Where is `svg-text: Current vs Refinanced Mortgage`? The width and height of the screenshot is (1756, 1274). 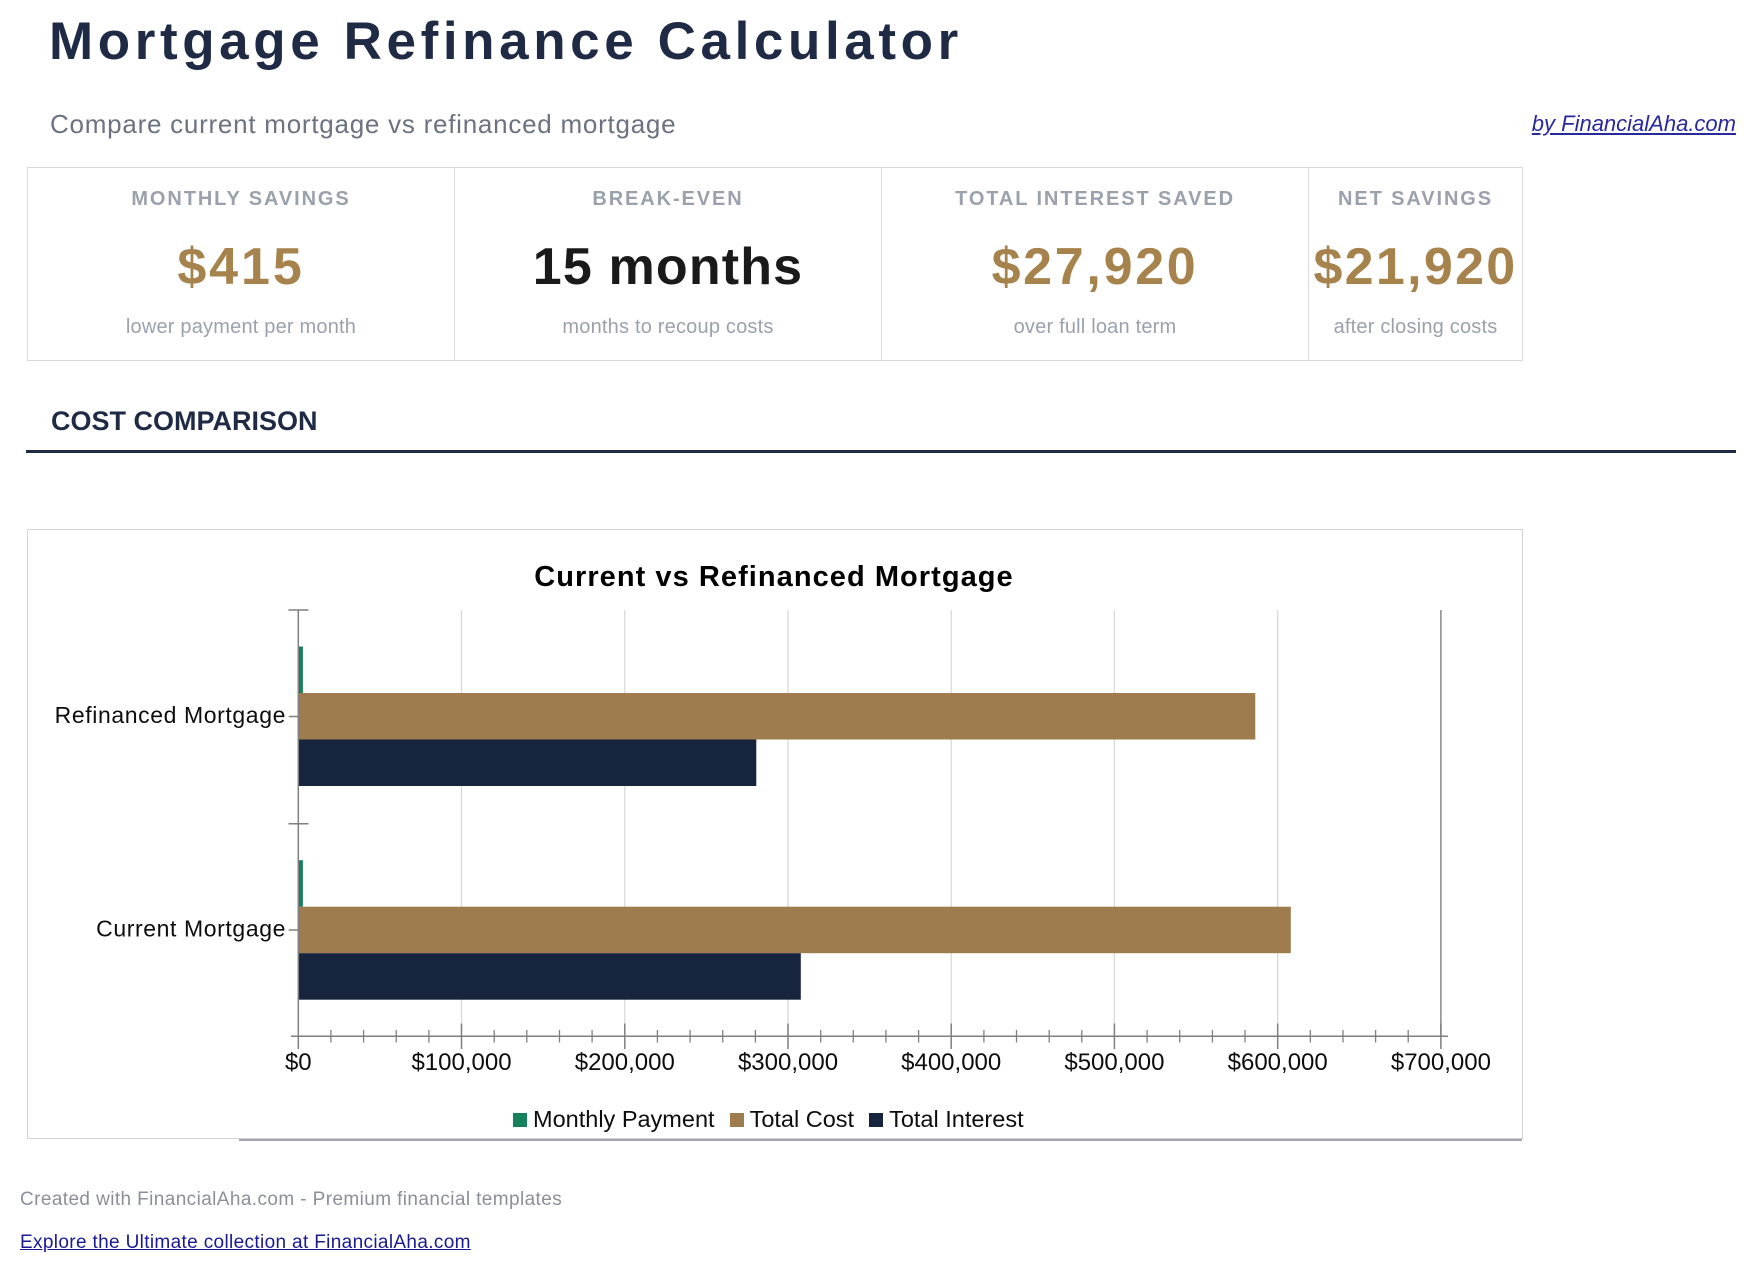 svg-text: Current vs Refinanced Mortgage is located at coordinates (773, 577).